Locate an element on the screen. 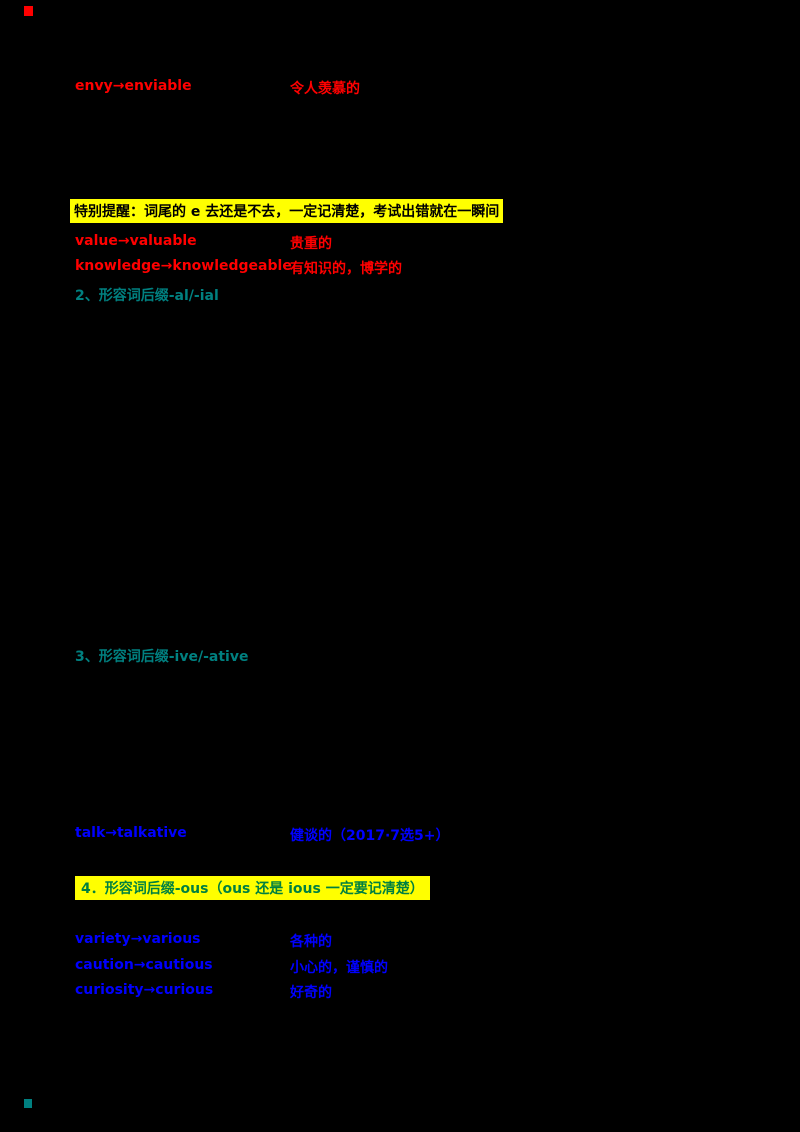 The height and width of the screenshot is (1132, 800). word-entry-row: knowledge→knowledgeable 有知识的，博学的 is located at coordinates (400, 267).